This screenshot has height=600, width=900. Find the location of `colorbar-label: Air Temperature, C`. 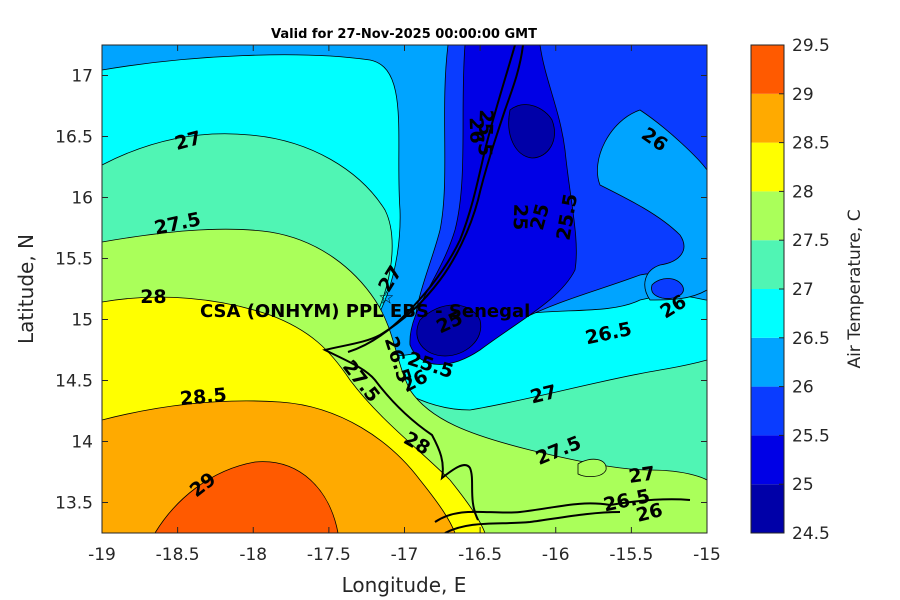

colorbar-label: Air Temperature, C is located at coordinates (855, 288).